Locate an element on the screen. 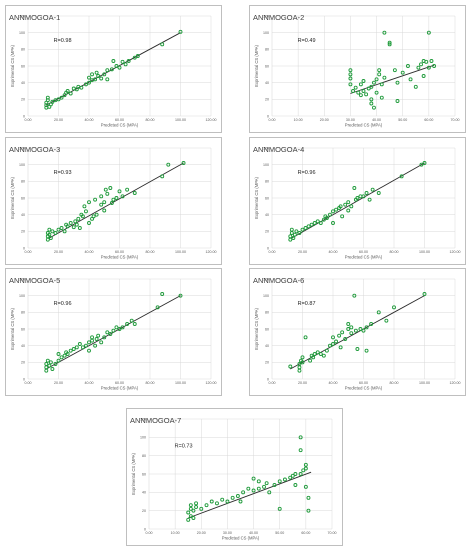 The height and width of the screenshot is (550, 470). y-tick-label: 120 is located at coordinates (143, 419).